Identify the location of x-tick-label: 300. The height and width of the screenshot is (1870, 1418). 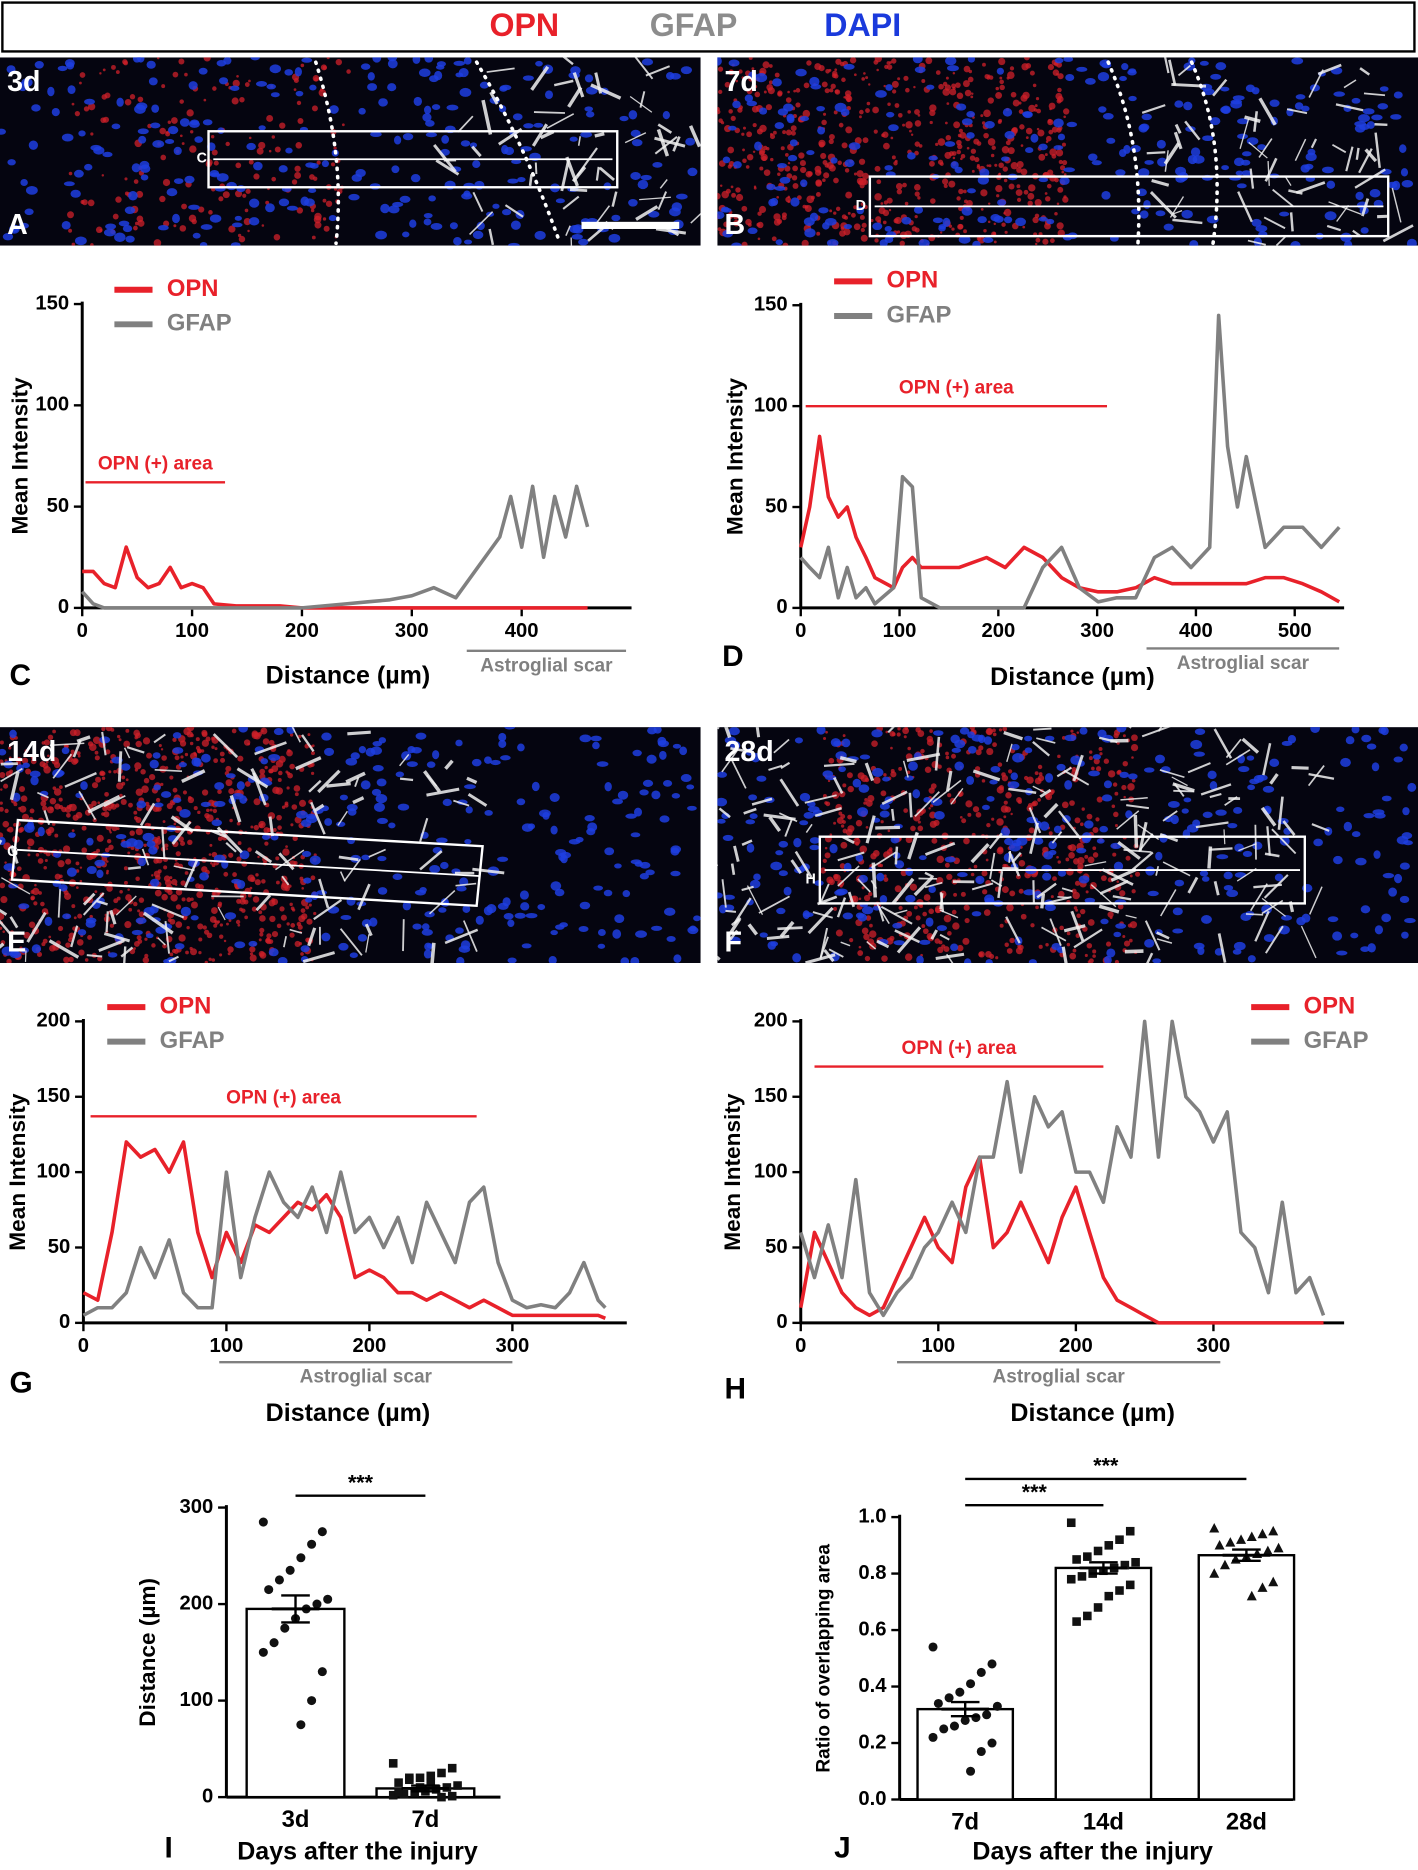
(512, 1346).